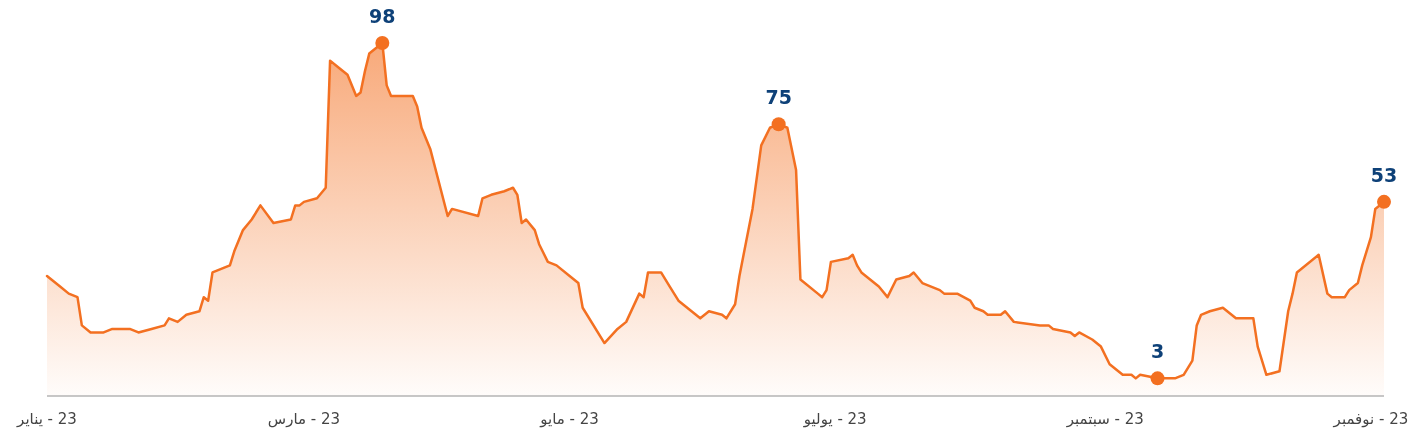  What do you see at coordinates (304, 419) in the screenshot?
I see `x-tick-label: 23 - مارس` at bounding box center [304, 419].